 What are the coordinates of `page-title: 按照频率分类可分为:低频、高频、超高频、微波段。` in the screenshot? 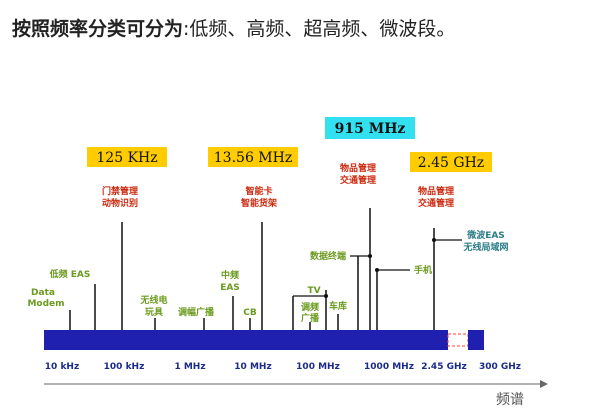 It's located at (233, 27).